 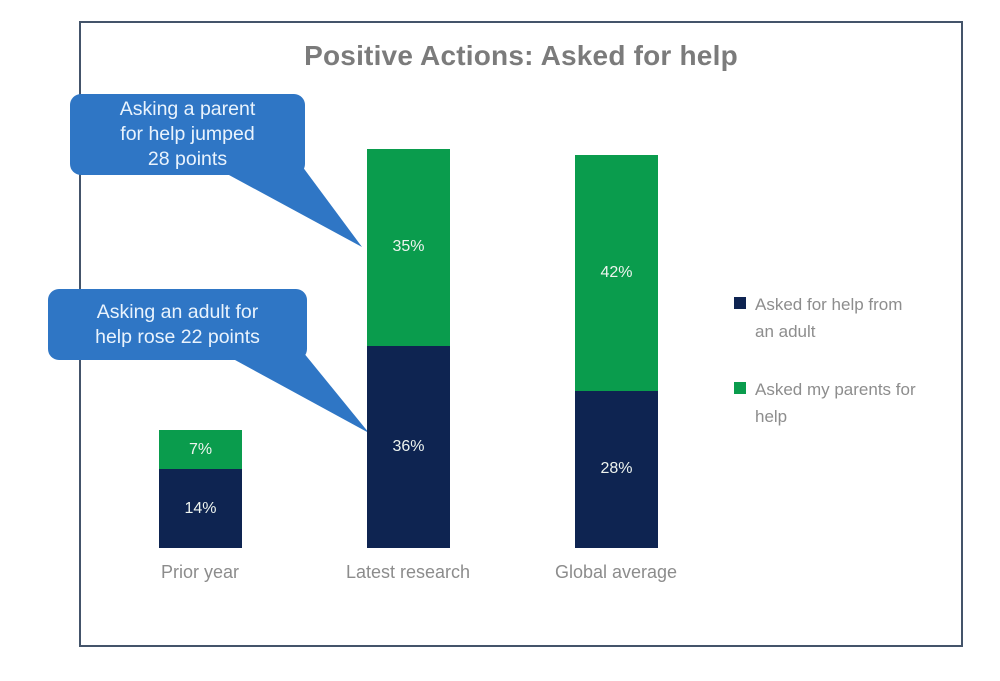 What do you see at coordinates (835, 389) in the screenshot?
I see `legend-label-line: Asked my parents for` at bounding box center [835, 389].